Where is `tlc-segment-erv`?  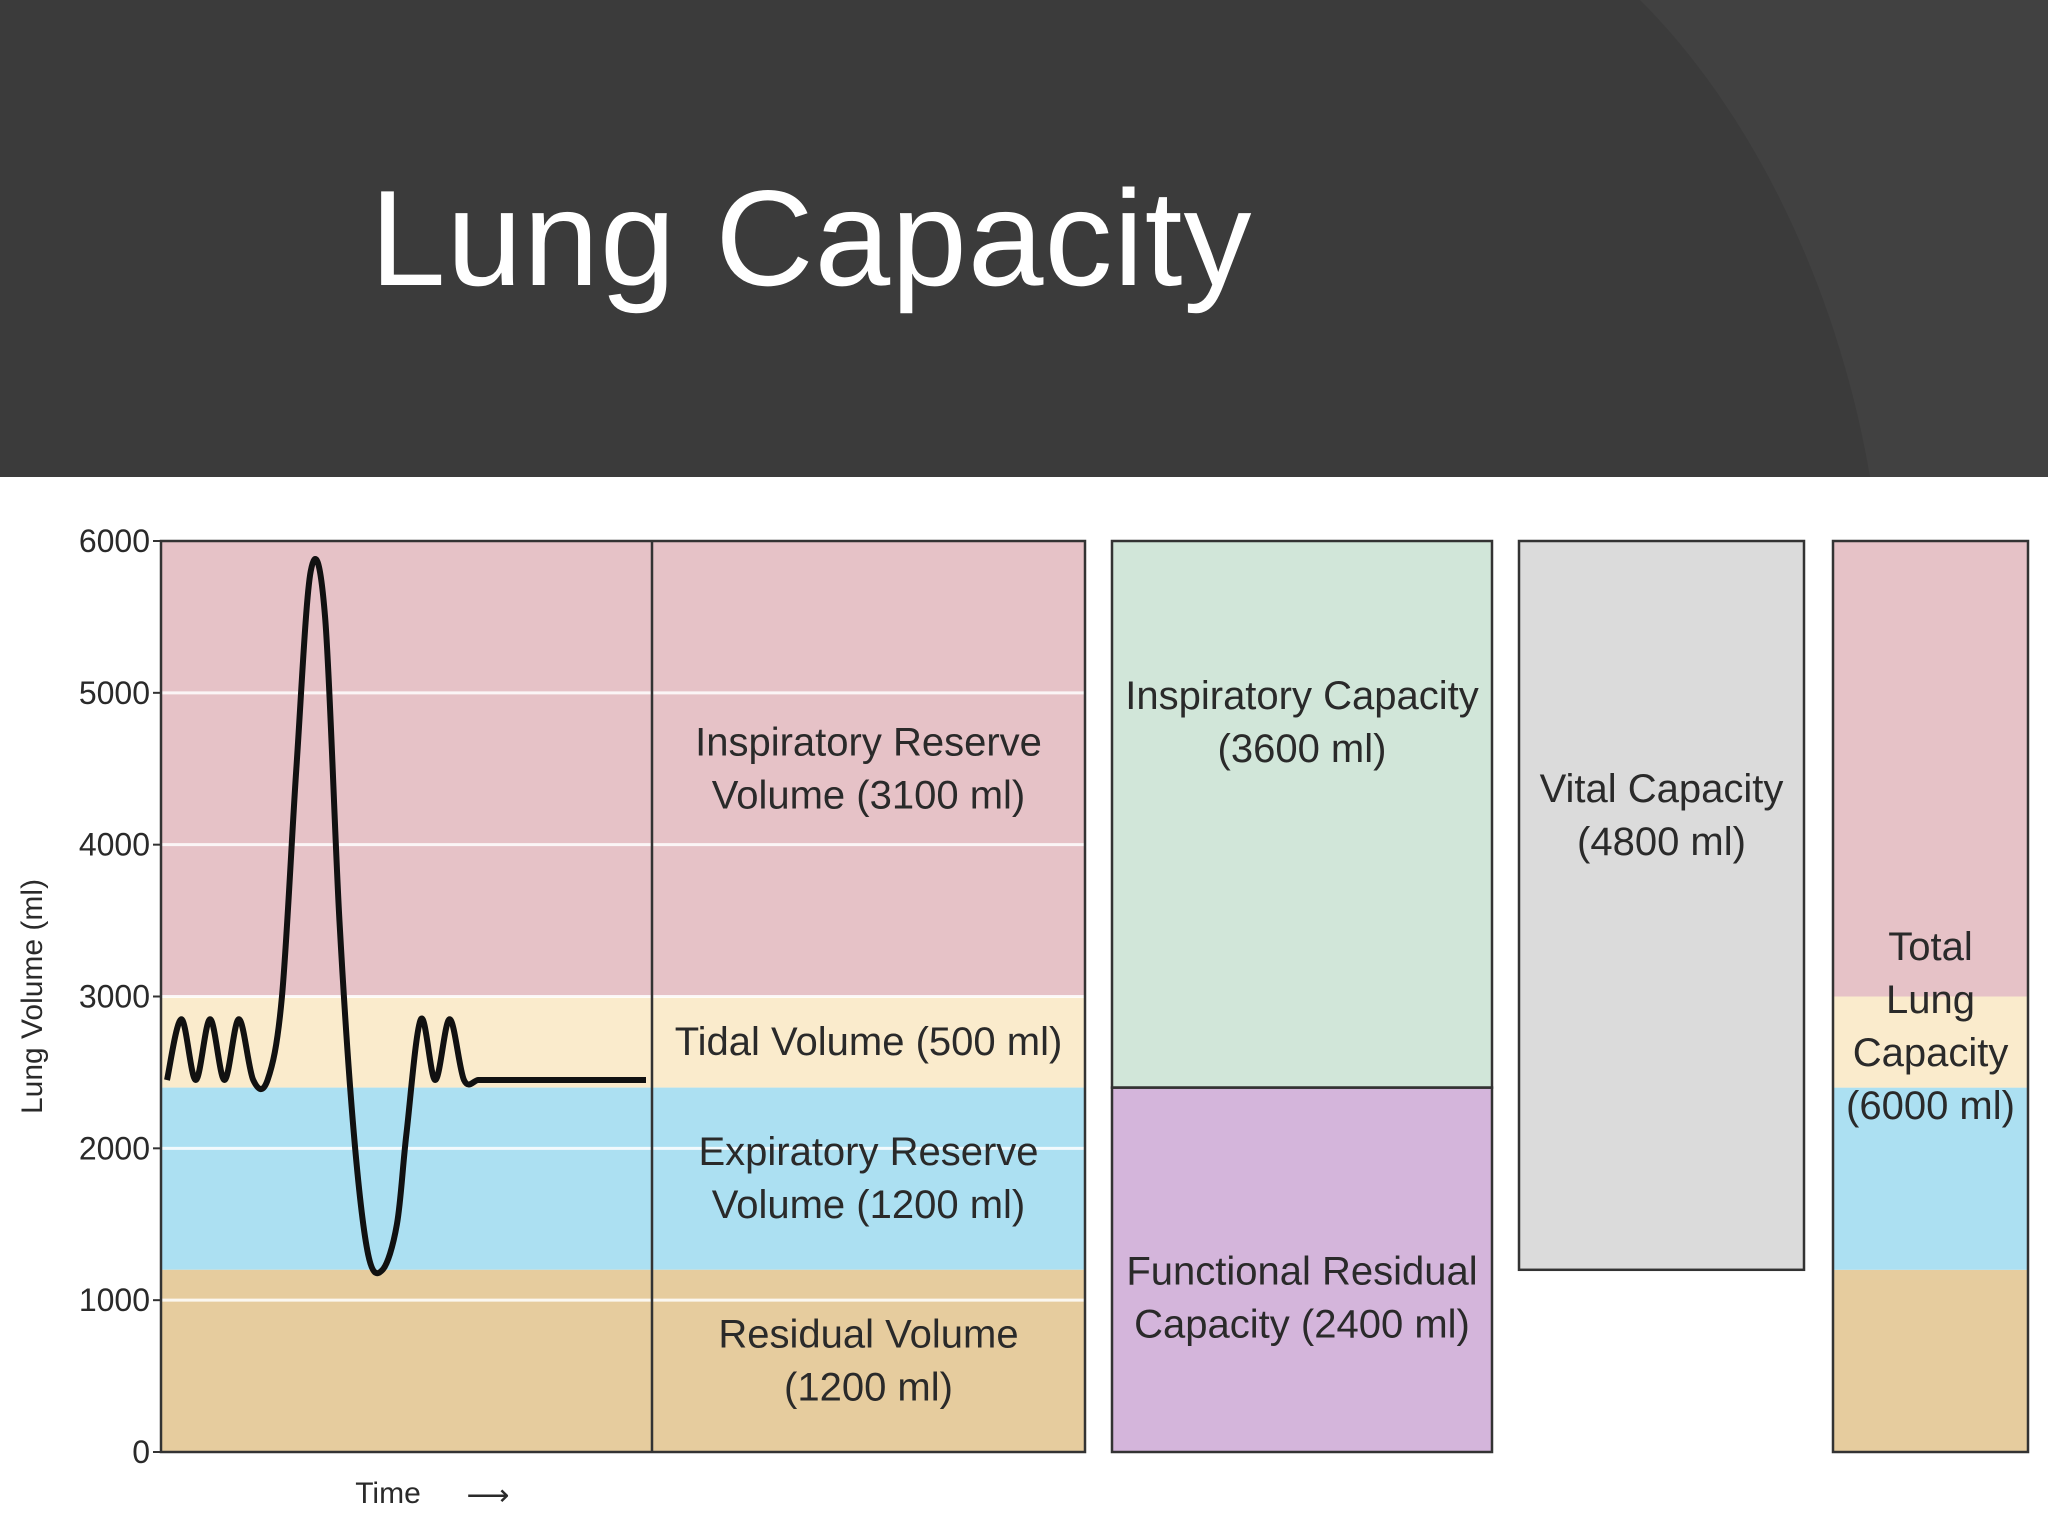 tlc-segment-erv is located at coordinates (1930, 1178).